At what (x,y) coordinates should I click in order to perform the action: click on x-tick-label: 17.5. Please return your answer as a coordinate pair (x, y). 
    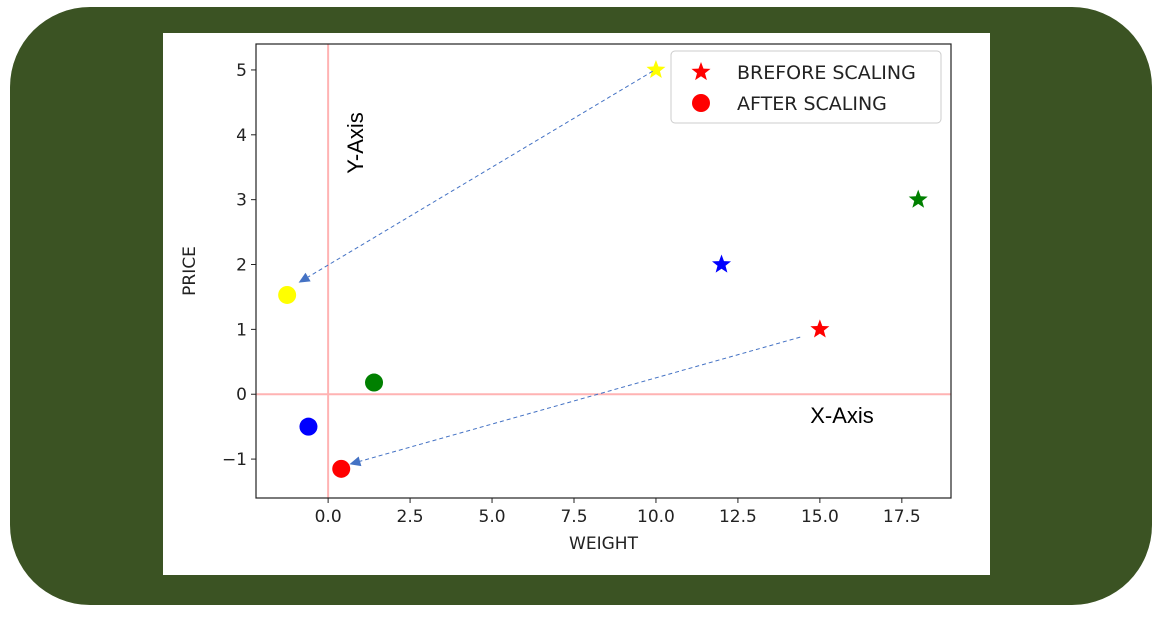
    Looking at the image, I should click on (902, 517).